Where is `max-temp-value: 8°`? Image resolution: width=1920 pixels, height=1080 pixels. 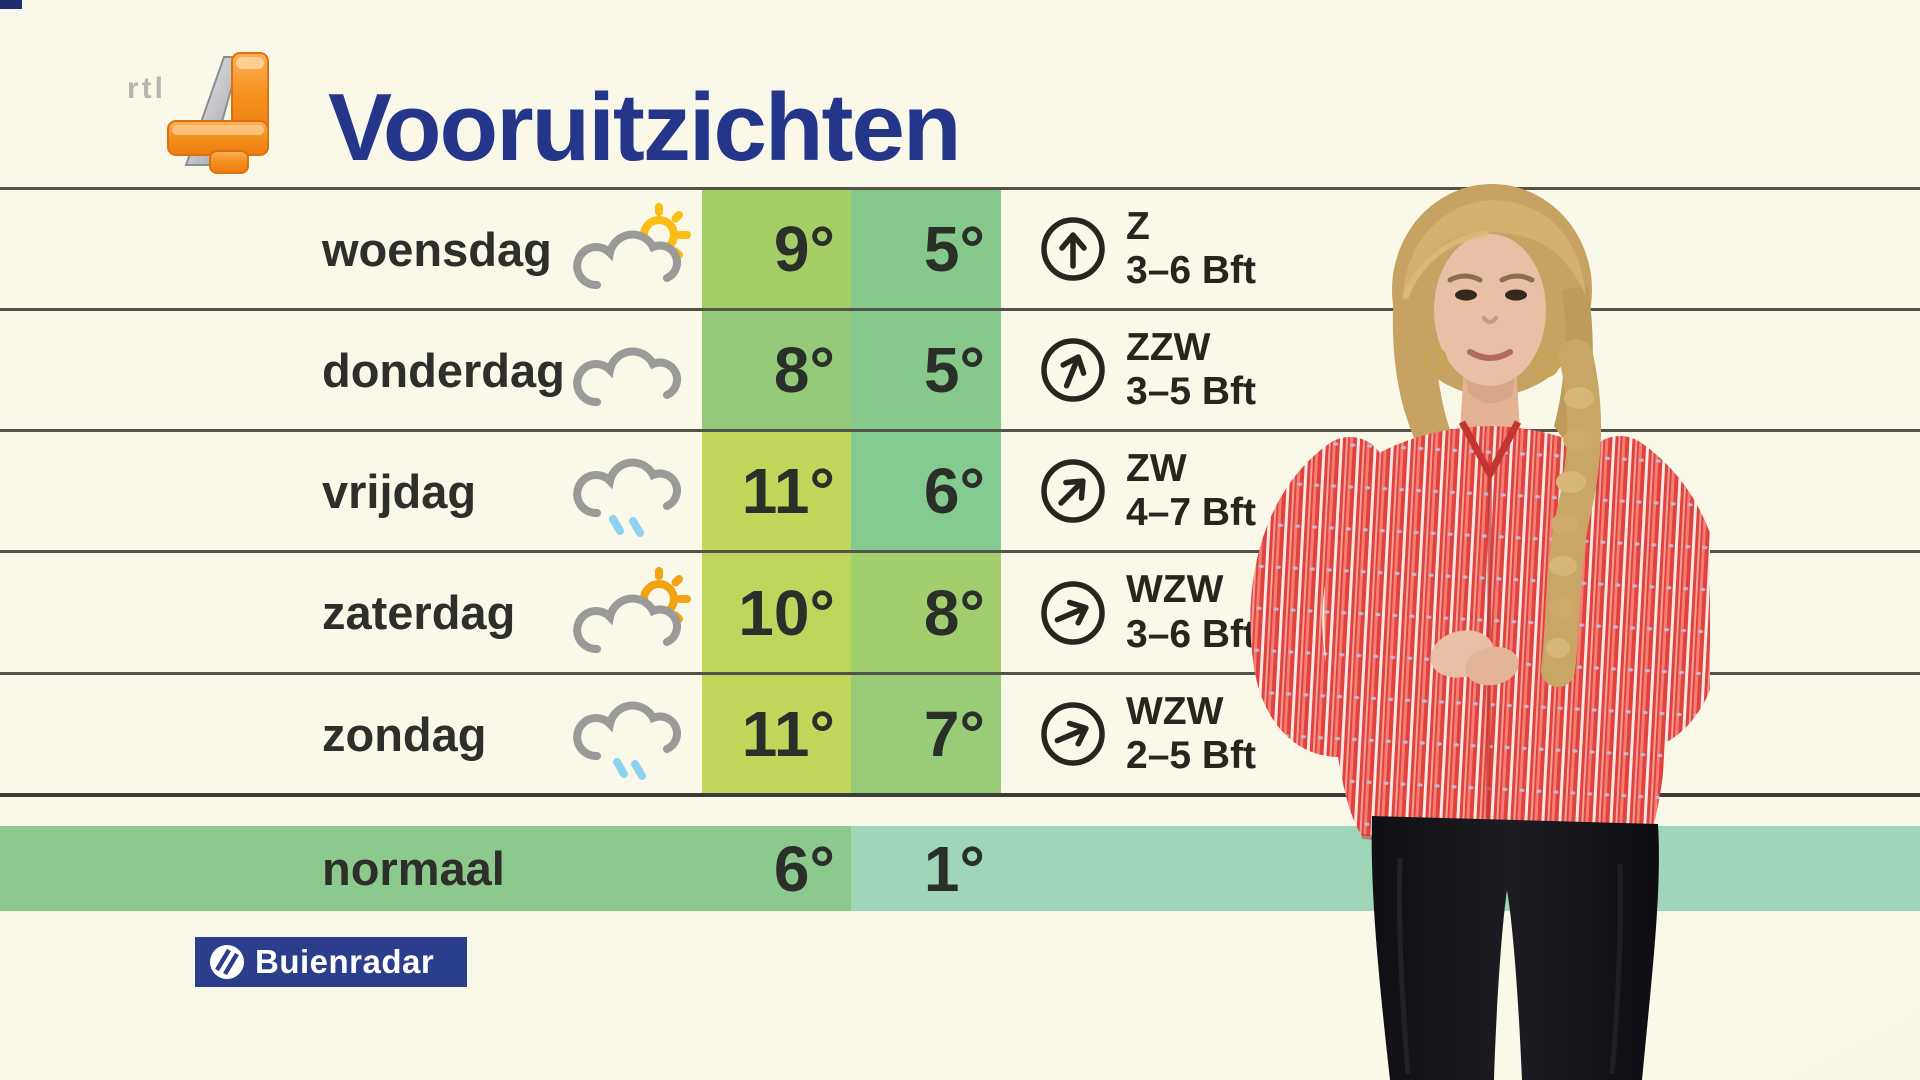
max-temp-value: 8° is located at coordinates (804, 370).